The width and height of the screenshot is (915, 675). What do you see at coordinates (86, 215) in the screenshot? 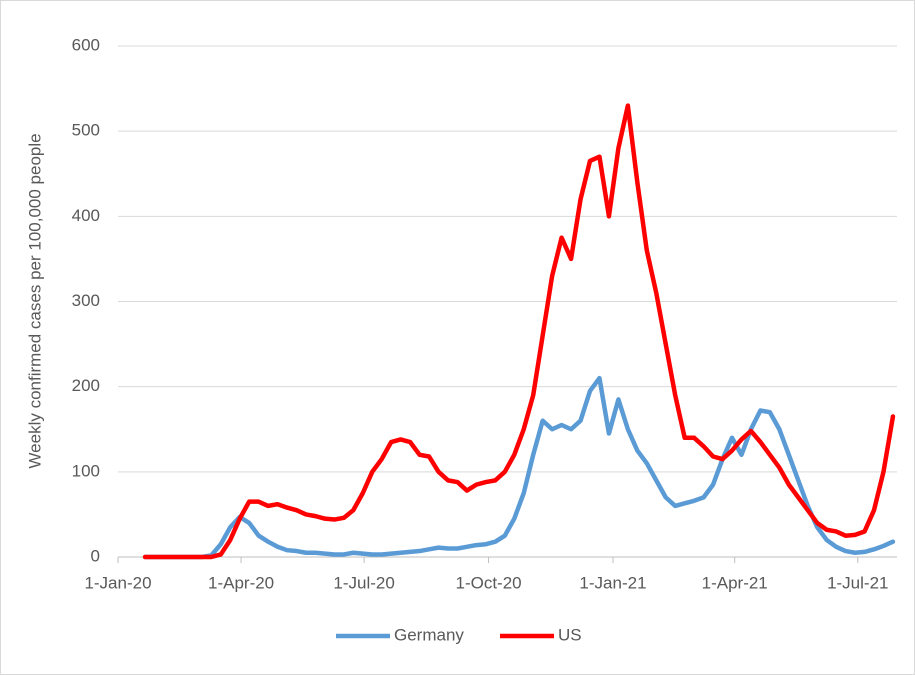
I see `y-tick-label: 400` at bounding box center [86, 215].